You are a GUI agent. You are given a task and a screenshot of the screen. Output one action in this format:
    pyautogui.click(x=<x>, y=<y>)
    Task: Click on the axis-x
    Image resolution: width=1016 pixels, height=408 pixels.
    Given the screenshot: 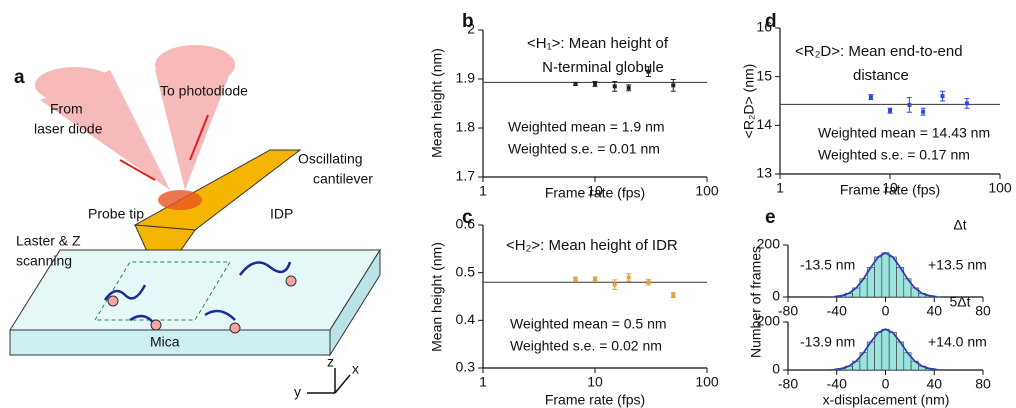 What is the action you would take?
    pyautogui.click(x=342, y=384)
    